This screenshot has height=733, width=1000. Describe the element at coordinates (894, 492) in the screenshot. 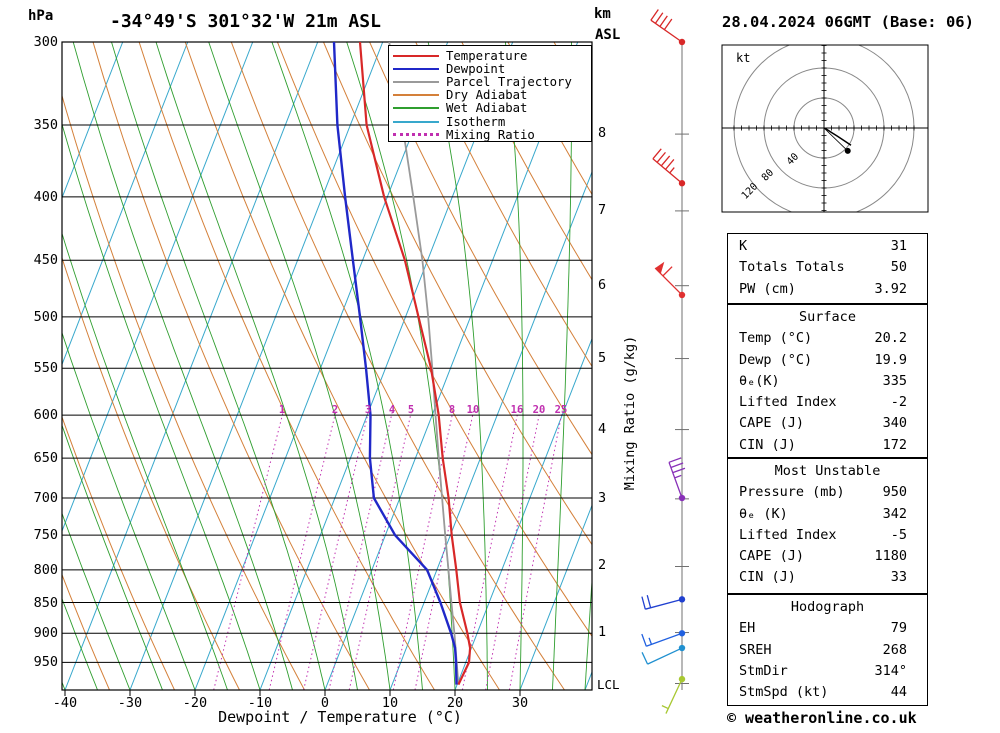

I see `info-value: 950` at that location.